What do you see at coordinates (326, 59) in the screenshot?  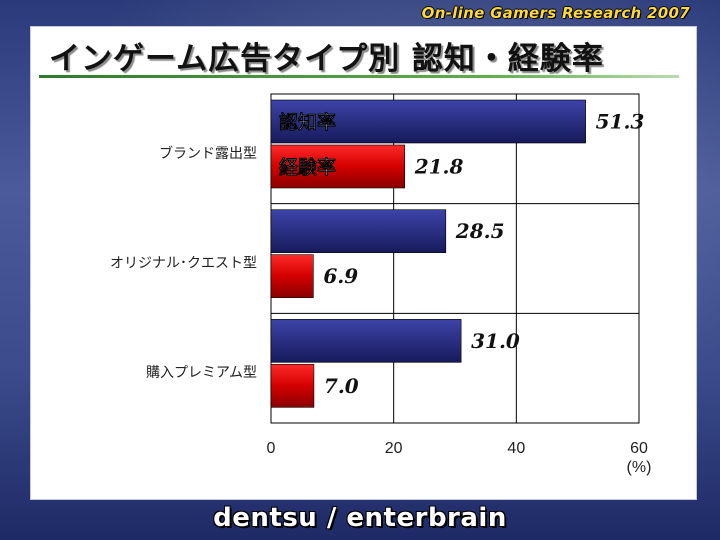 I see `slide-title: インゲーム広告タイプ別 認知・経験率` at bounding box center [326, 59].